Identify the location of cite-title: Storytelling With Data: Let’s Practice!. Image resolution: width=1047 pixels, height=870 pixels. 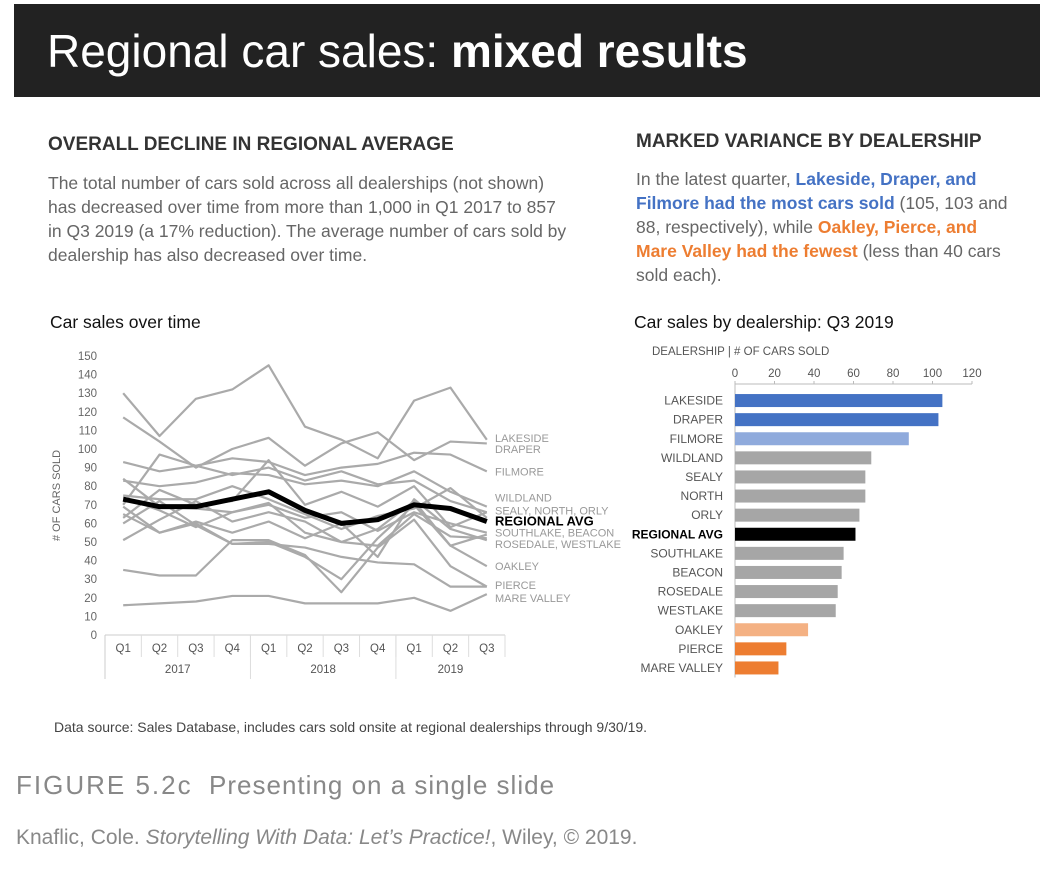
(318, 837).